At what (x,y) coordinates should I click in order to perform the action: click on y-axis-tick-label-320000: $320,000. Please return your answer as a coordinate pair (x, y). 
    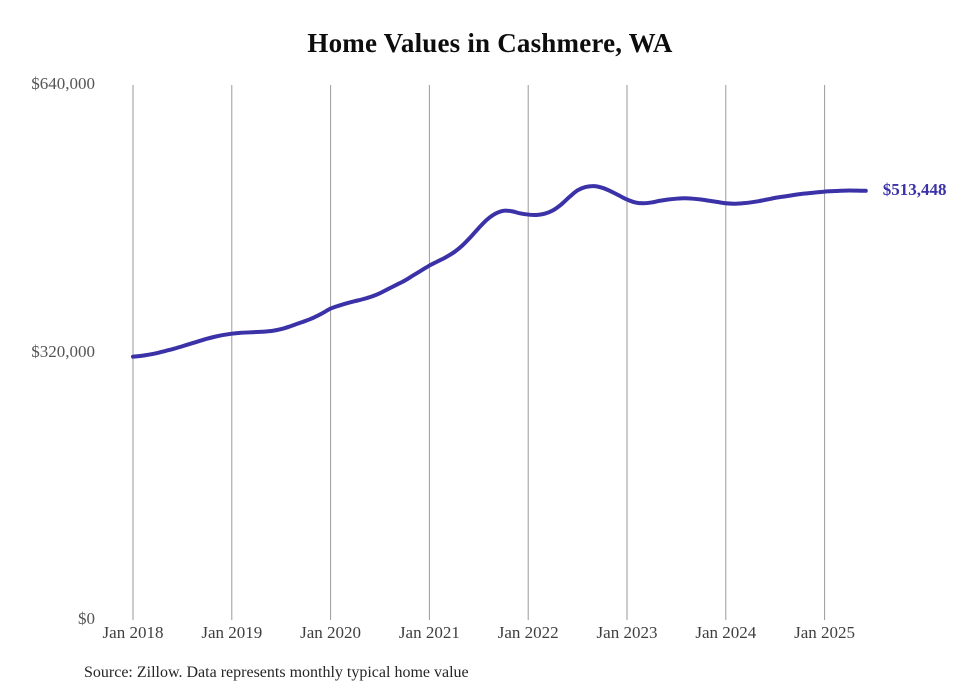
    Looking at the image, I should click on (63, 351).